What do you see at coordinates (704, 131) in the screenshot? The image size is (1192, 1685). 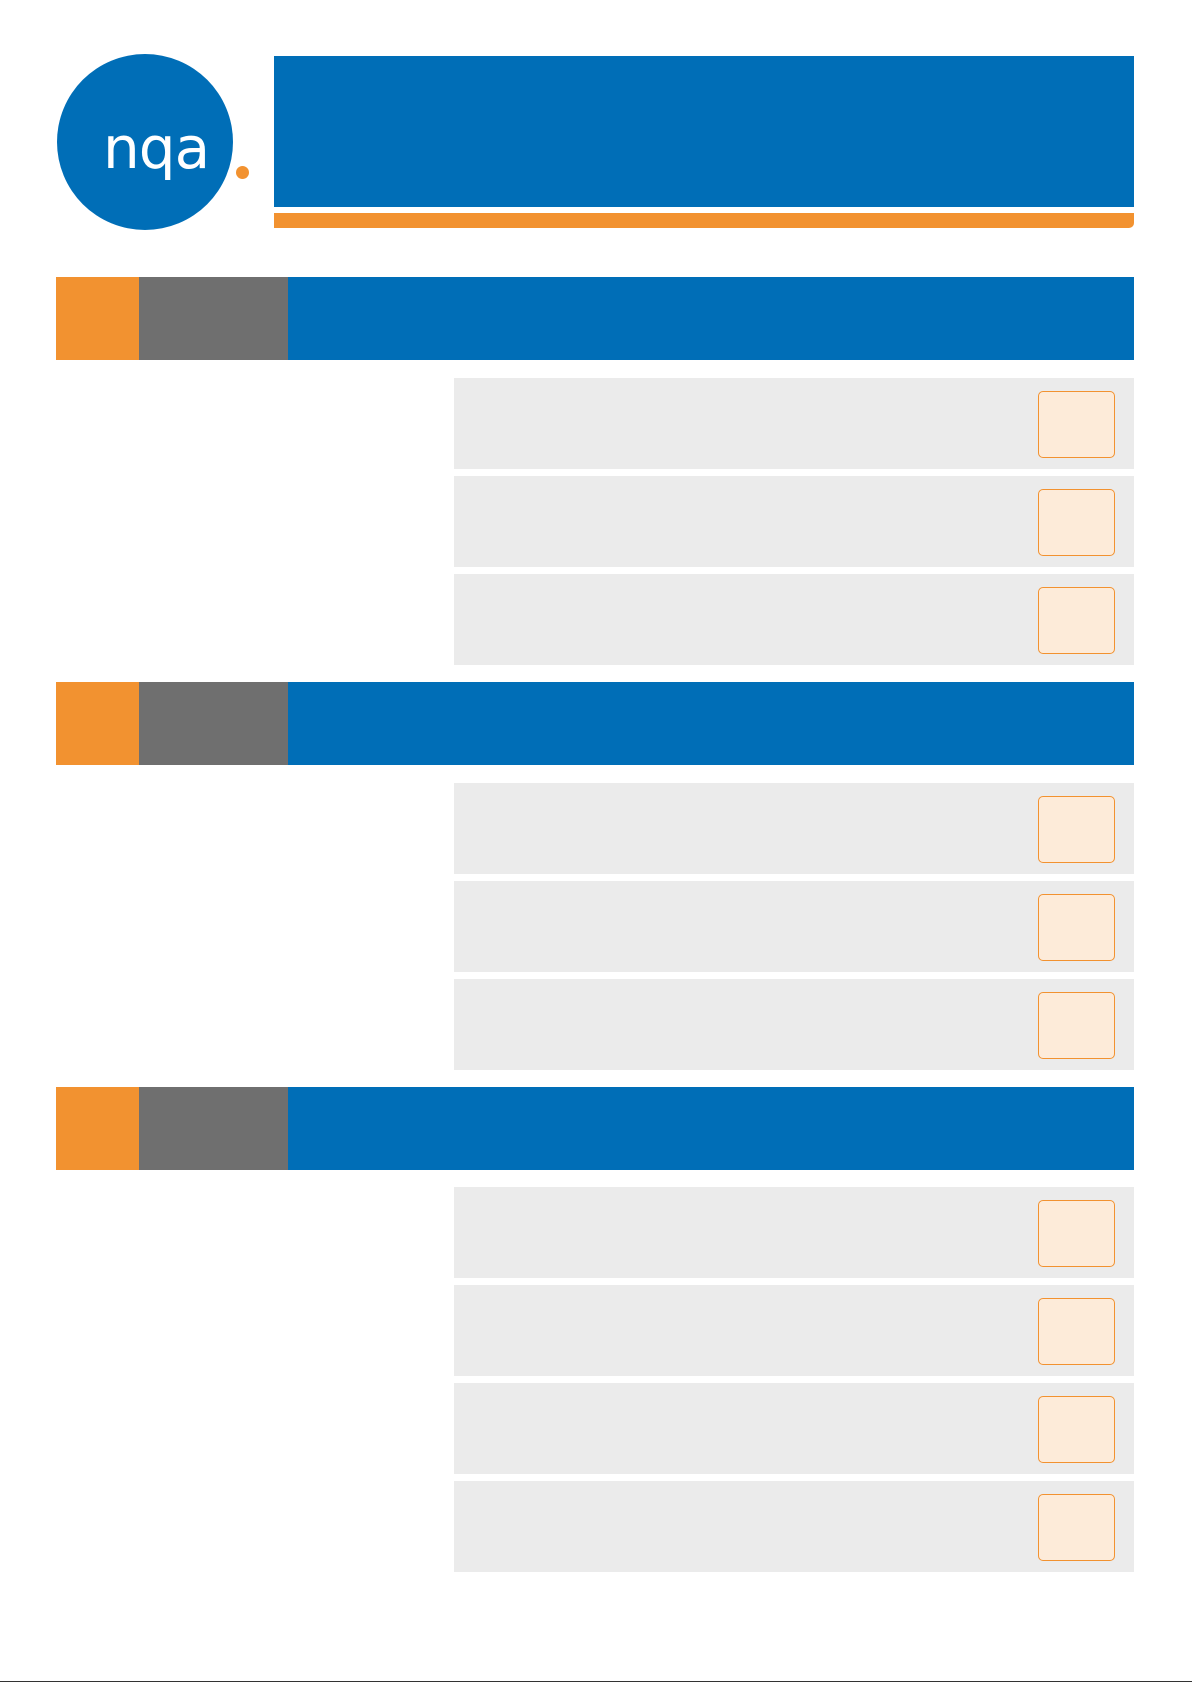 I see `header-bar` at bounding box center [704, 131].